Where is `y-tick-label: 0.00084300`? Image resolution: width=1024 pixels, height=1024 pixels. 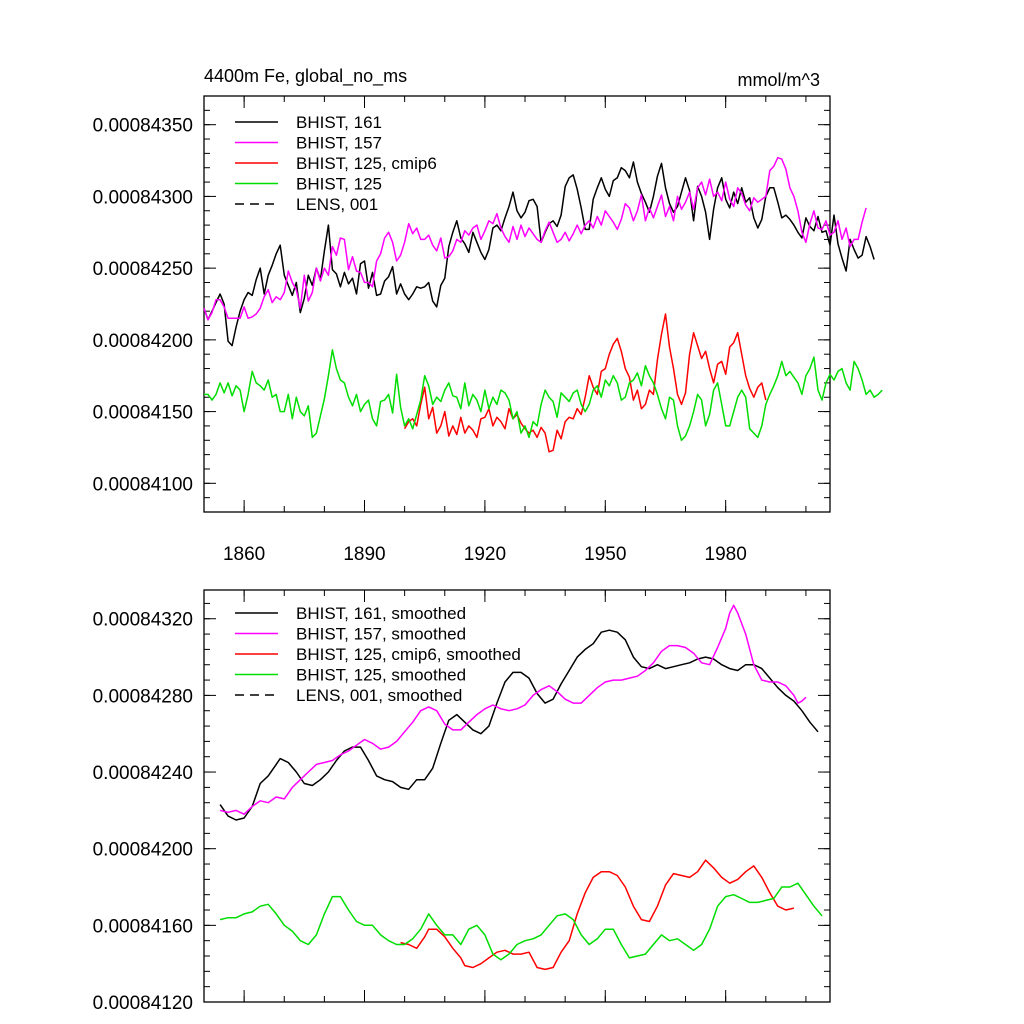
y-tick-label: 0.00084300 is located at coordinates (143, 197).